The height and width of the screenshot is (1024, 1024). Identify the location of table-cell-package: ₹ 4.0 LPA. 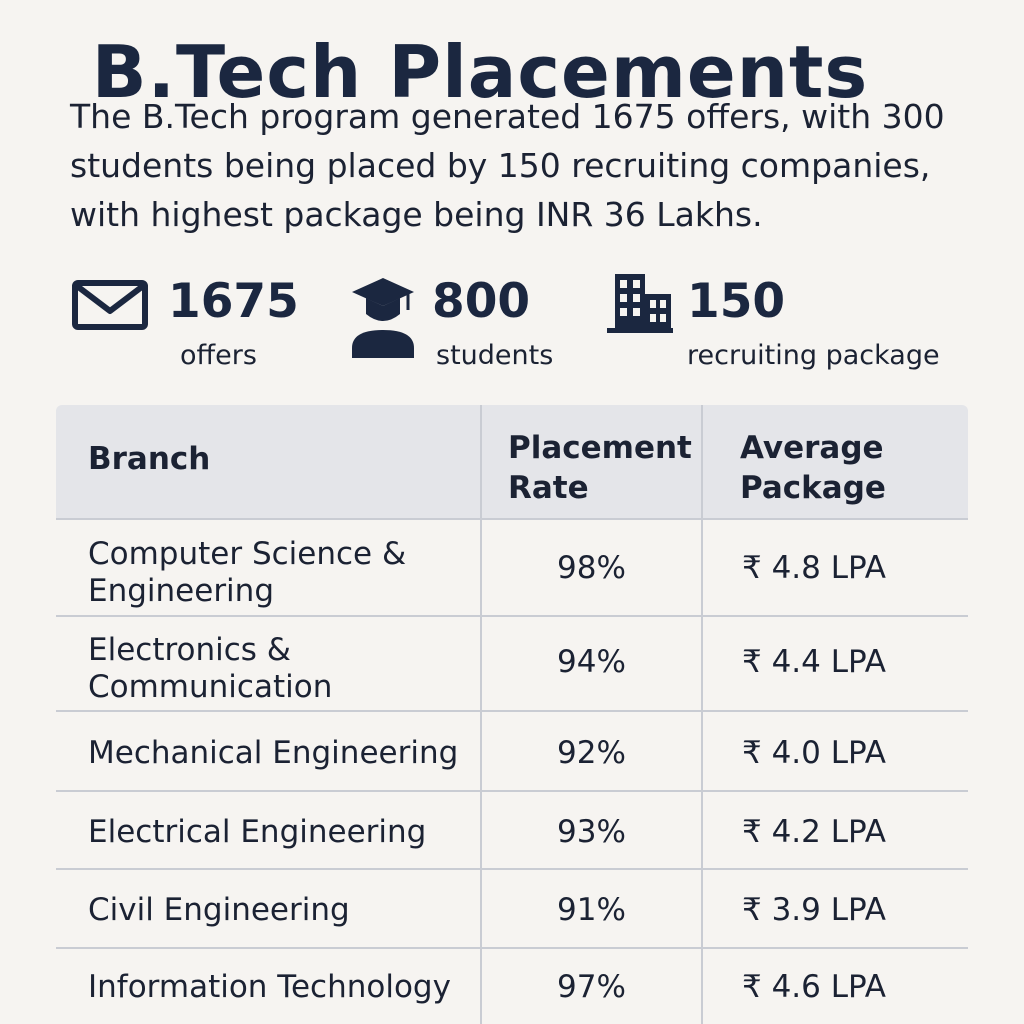
(814, 753).